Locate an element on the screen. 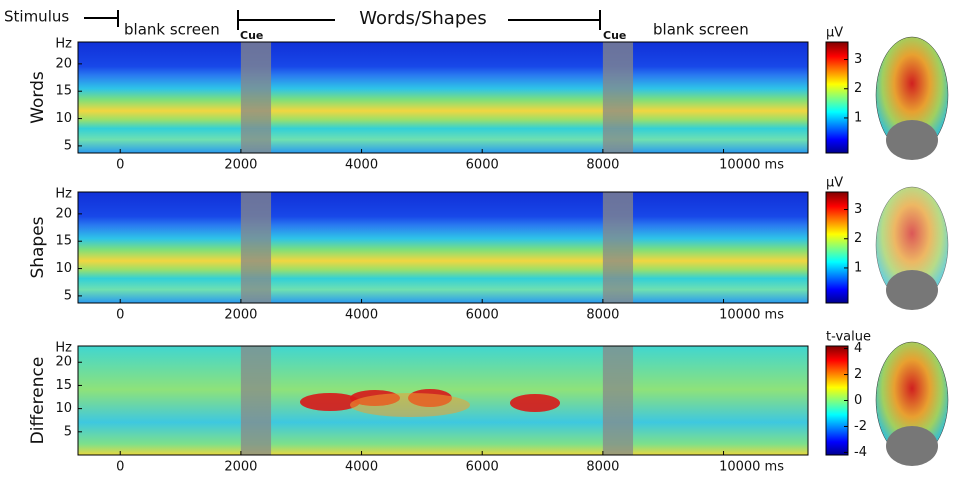 This screenshot has width=963, height=481. colorbar-tick-label: -2 is located at coordinates (860, 426).